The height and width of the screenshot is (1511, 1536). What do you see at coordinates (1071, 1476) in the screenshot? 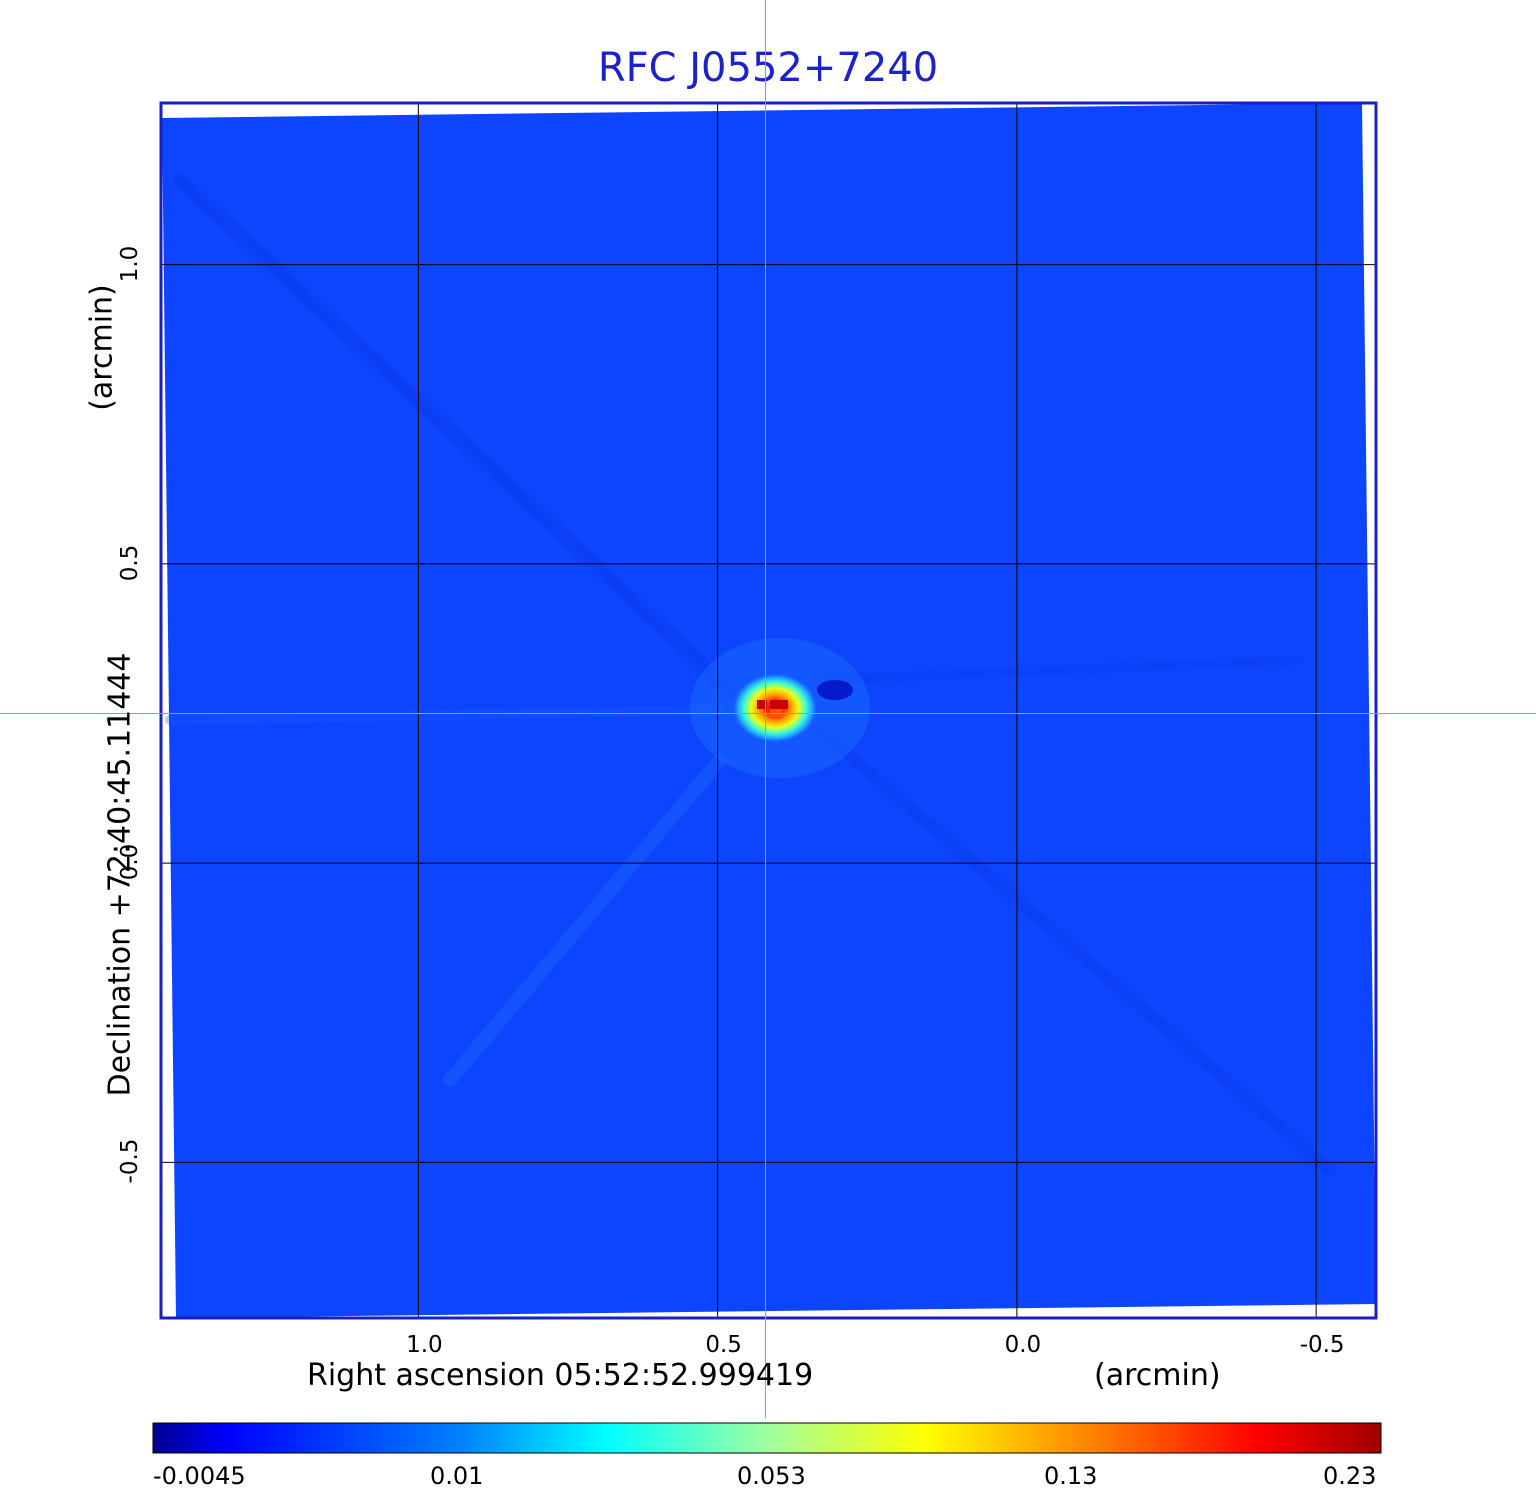
I see `colorbar-tick-label: 0.13` at bounding box center [1071, 1476].